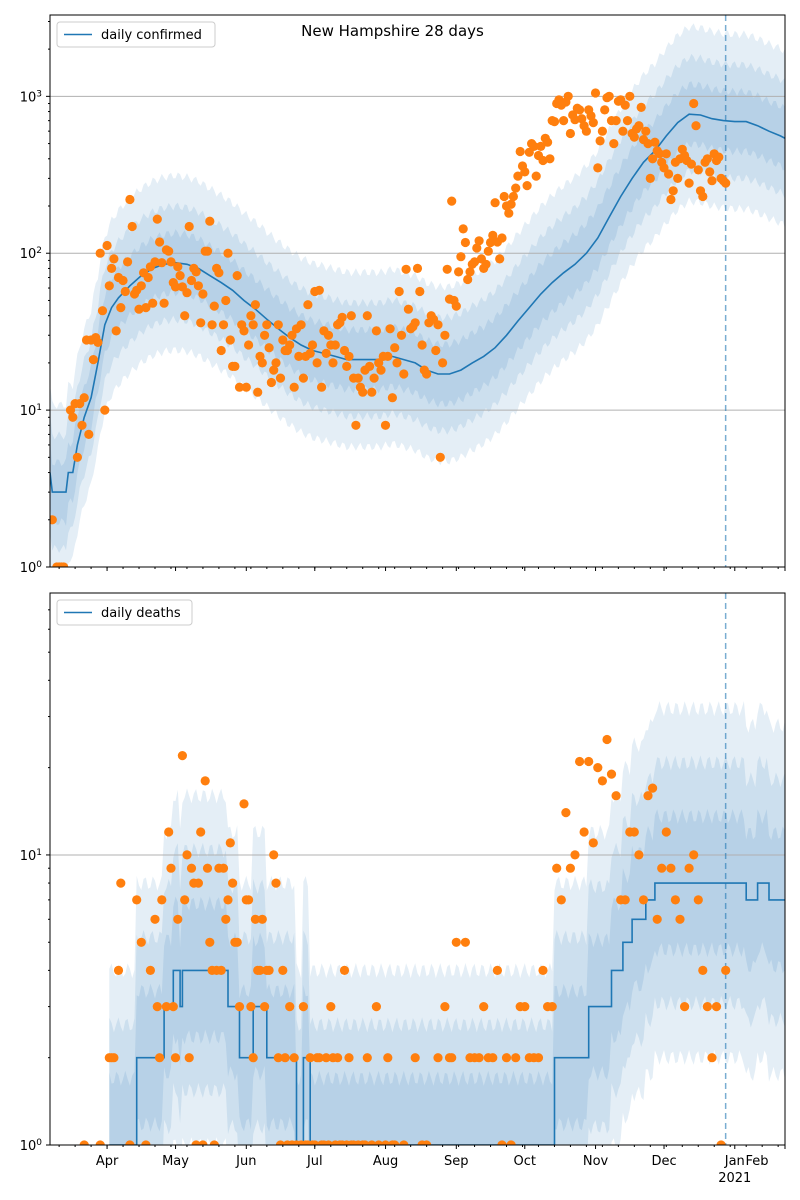 This screenshot has height=1200, width=800. Describe the element at coordinates (31, 97) in the screenshot. I see `y-tick-label: 103` at that location.